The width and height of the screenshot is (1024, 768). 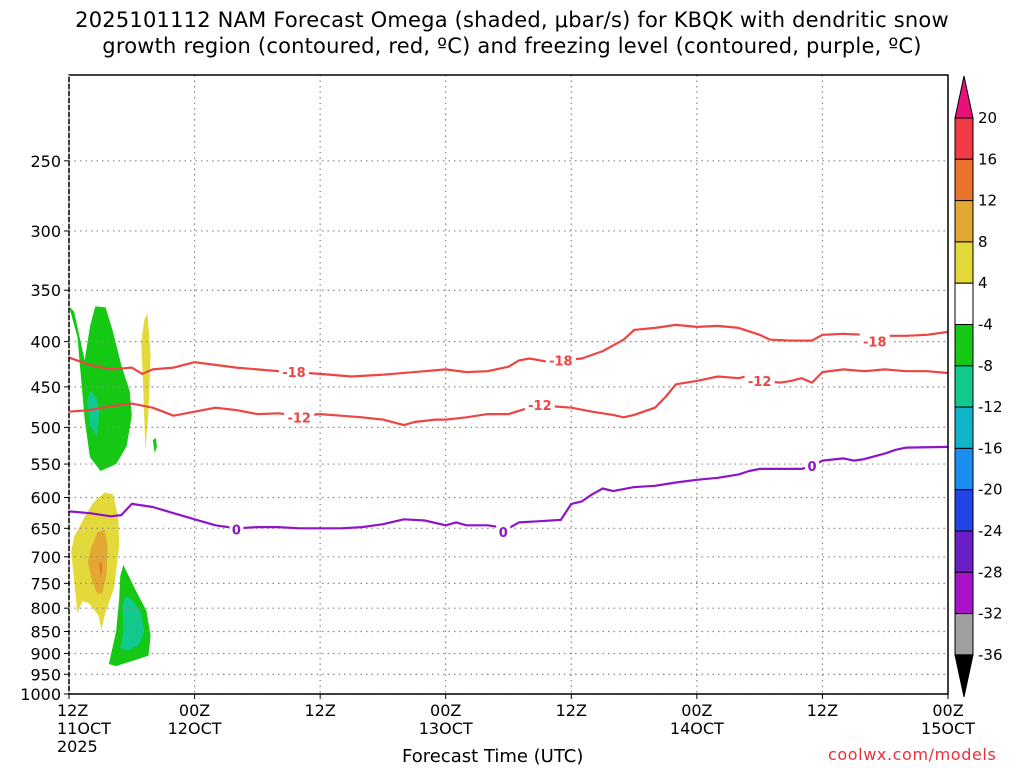 What do you see at coordinates (912, 754) in the screenshot?
I see `site-credit: coolwx.com/models` at bounding box center [912, 754].